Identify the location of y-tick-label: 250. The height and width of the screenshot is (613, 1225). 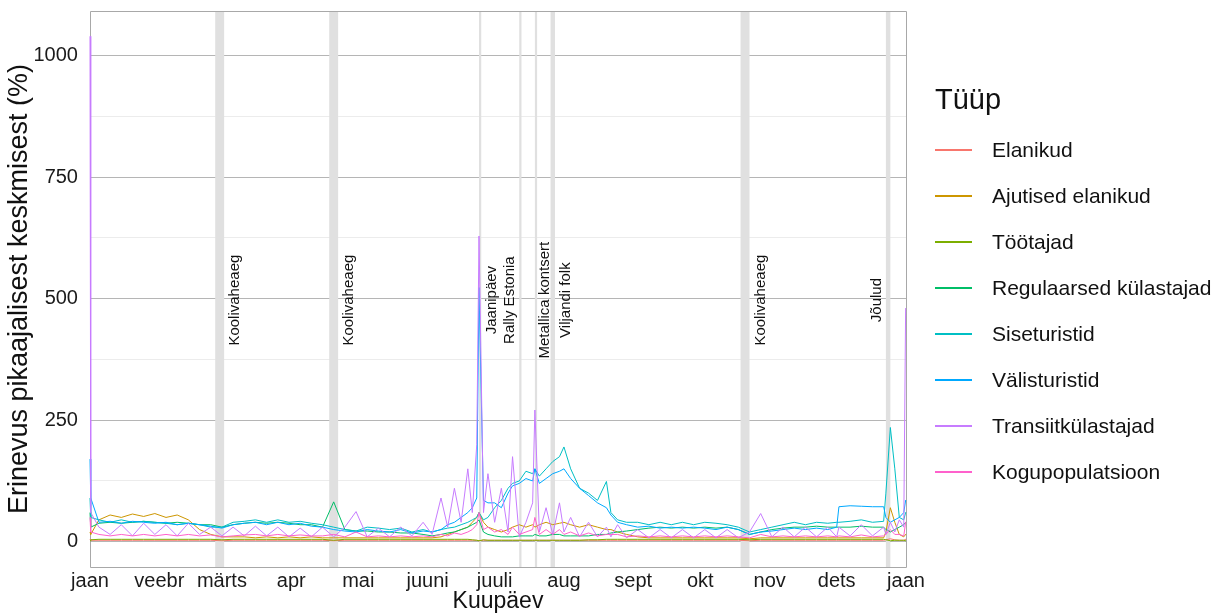
(61, 418).